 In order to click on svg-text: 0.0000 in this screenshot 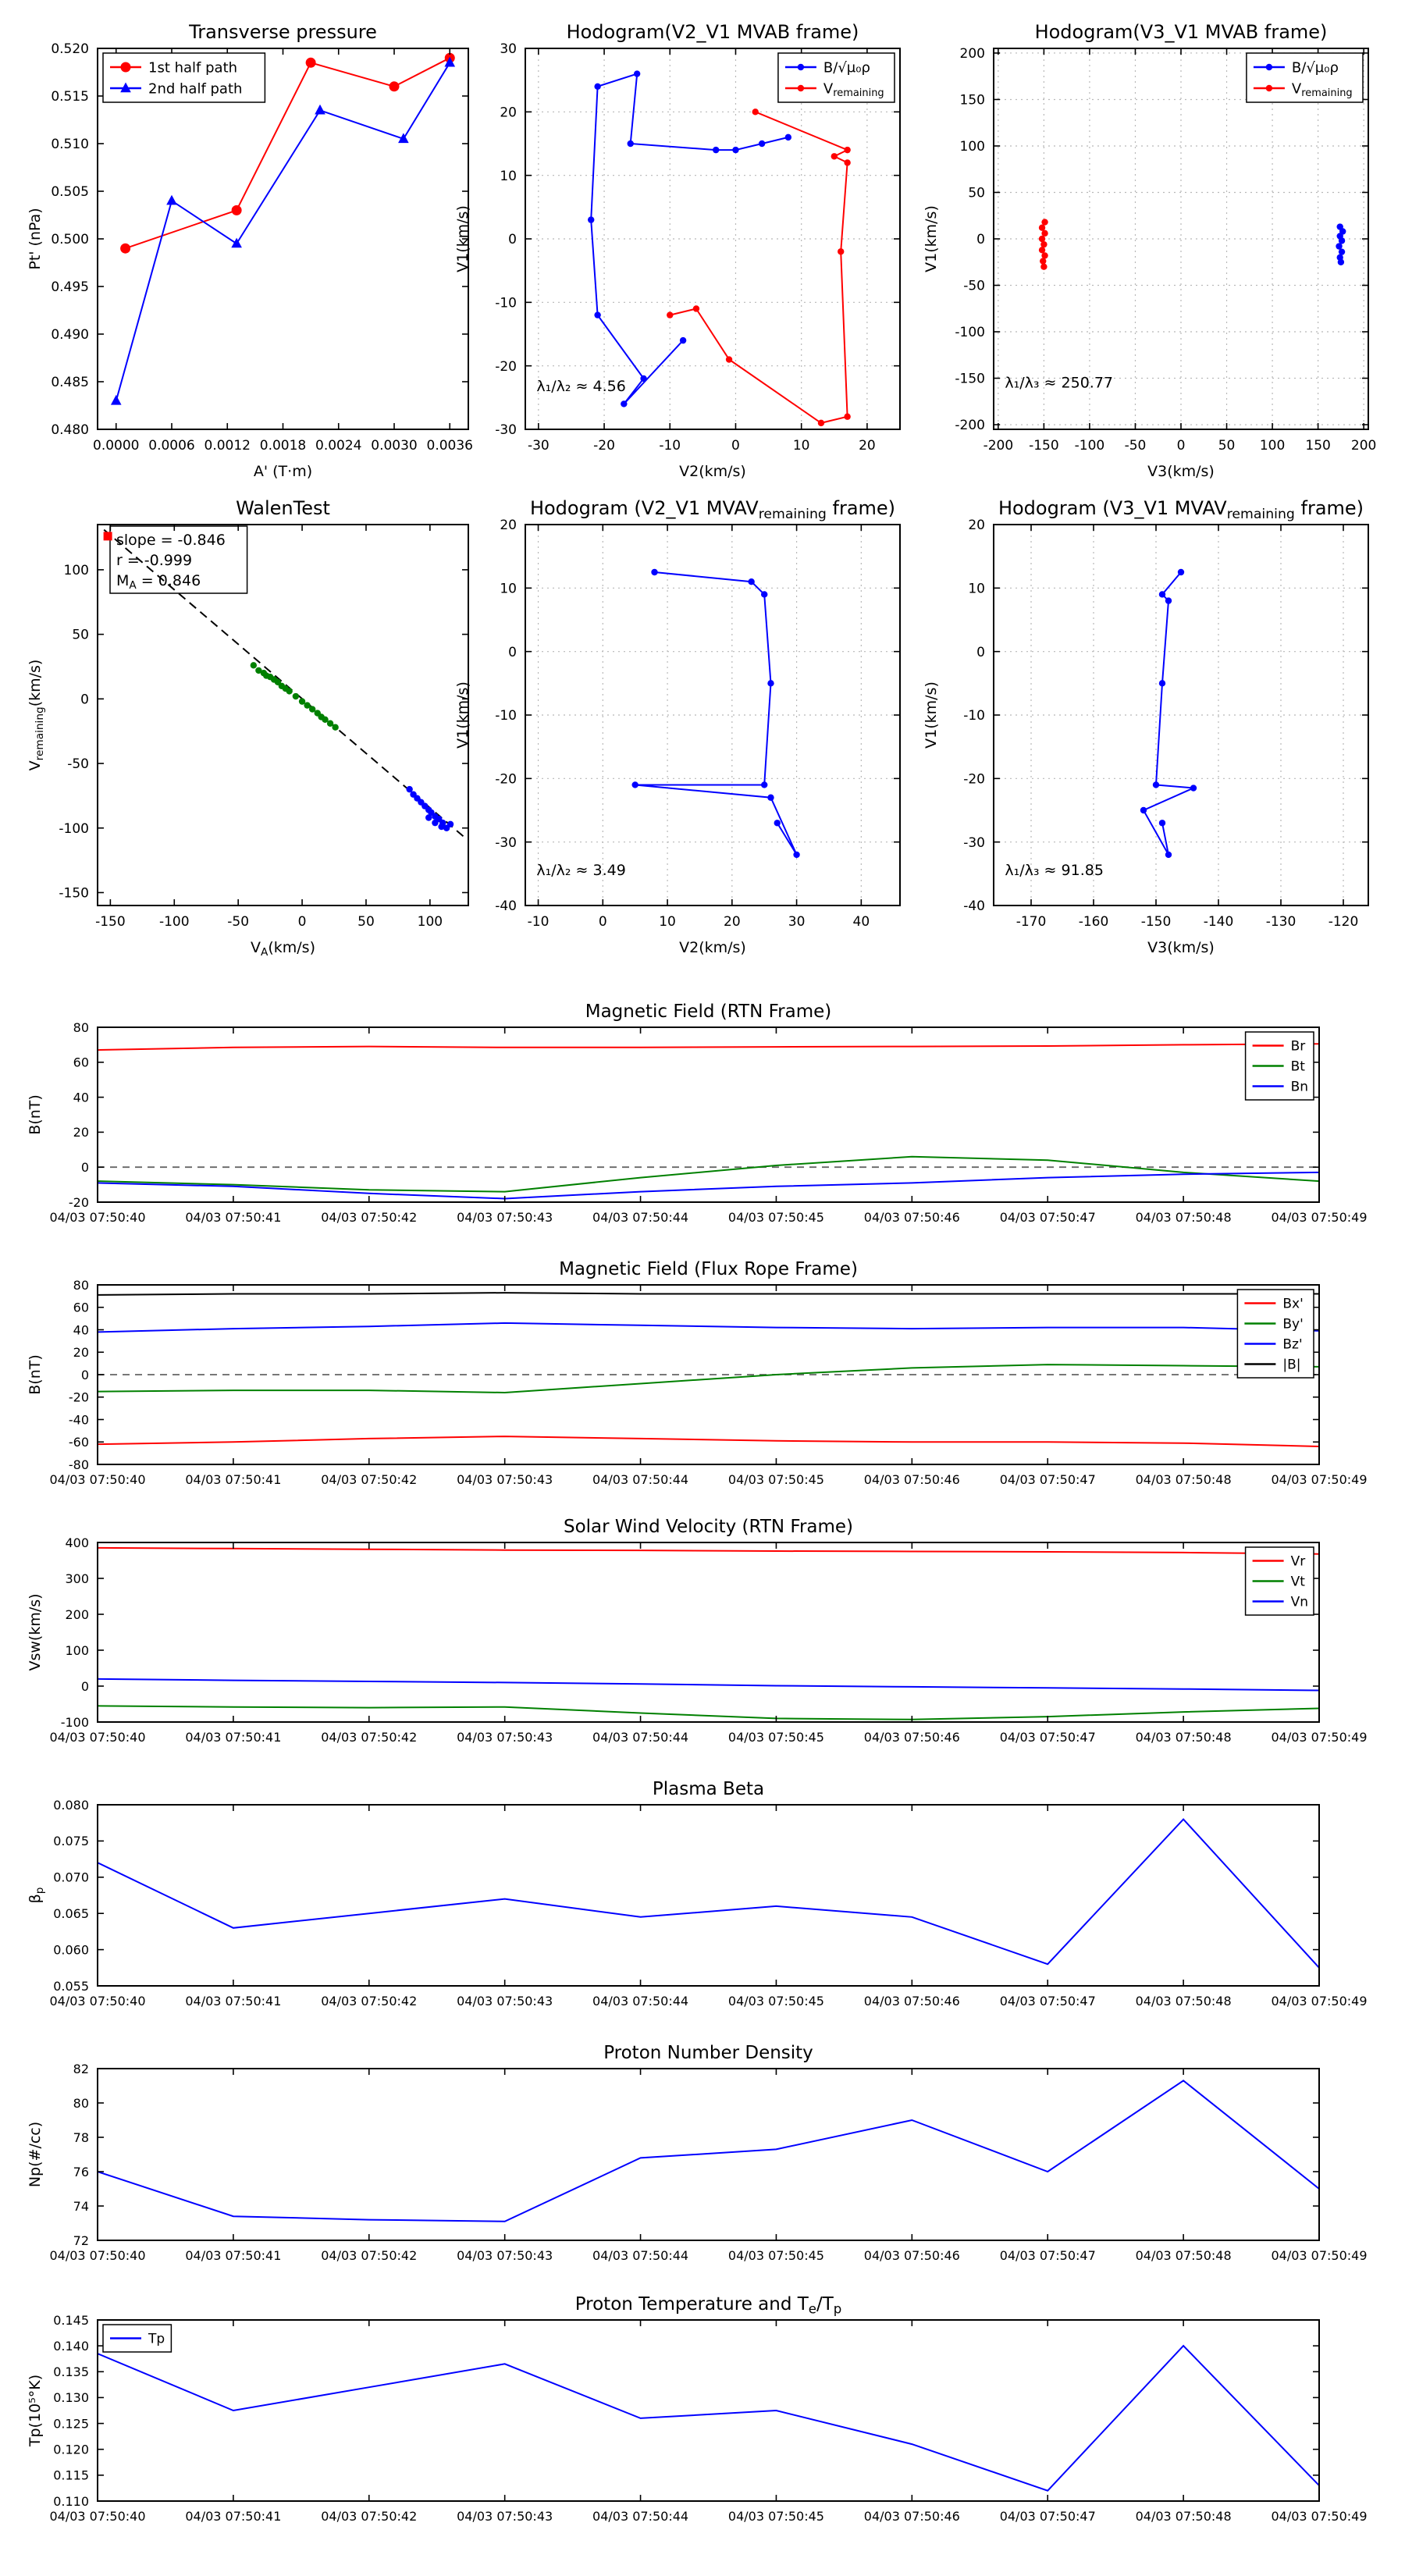, I will do `click(116, 446)`.